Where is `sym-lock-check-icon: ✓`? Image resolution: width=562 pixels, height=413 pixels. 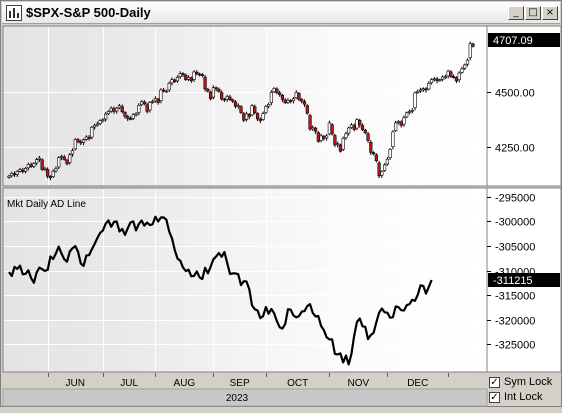 sym-lock-check-icon: ✓ is located at coordinates (494, 382).